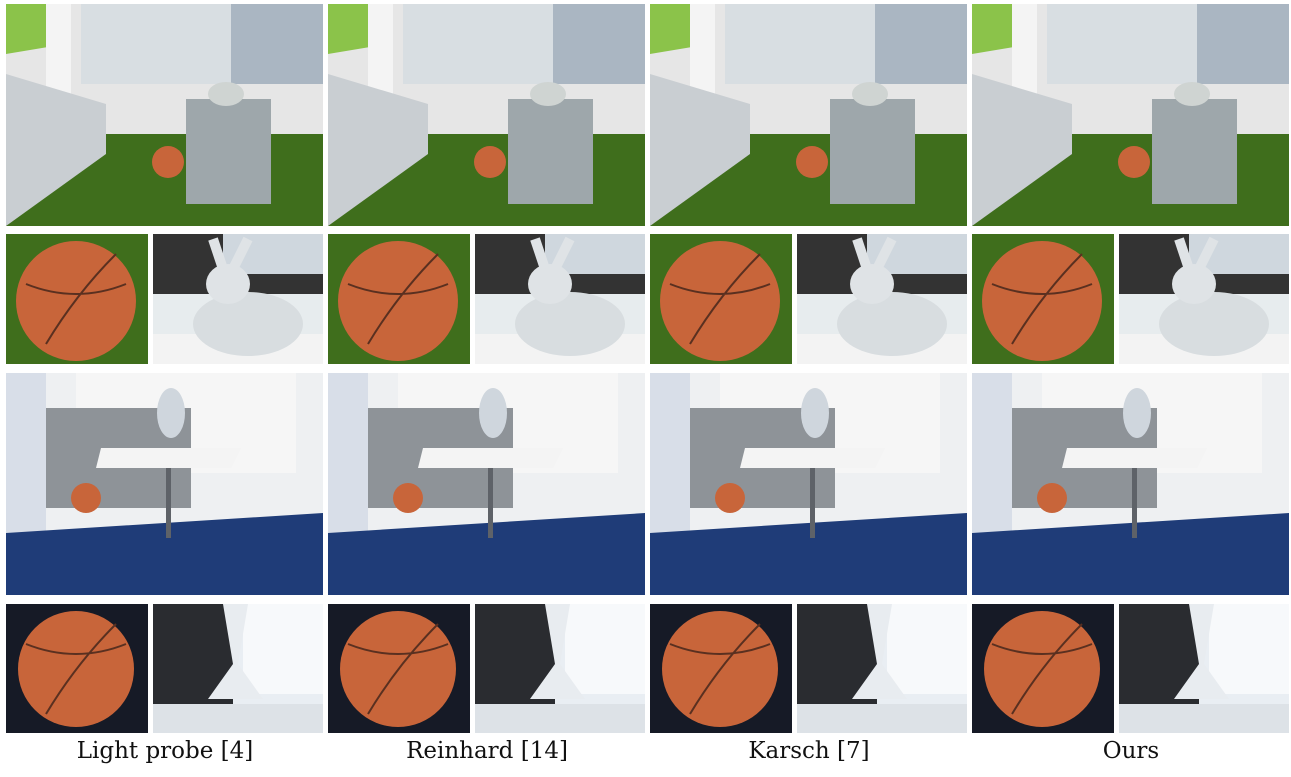 The width and height of the screenshot is (1291, 777). I want to click on vase-closeup-col2, so click(560, 668).